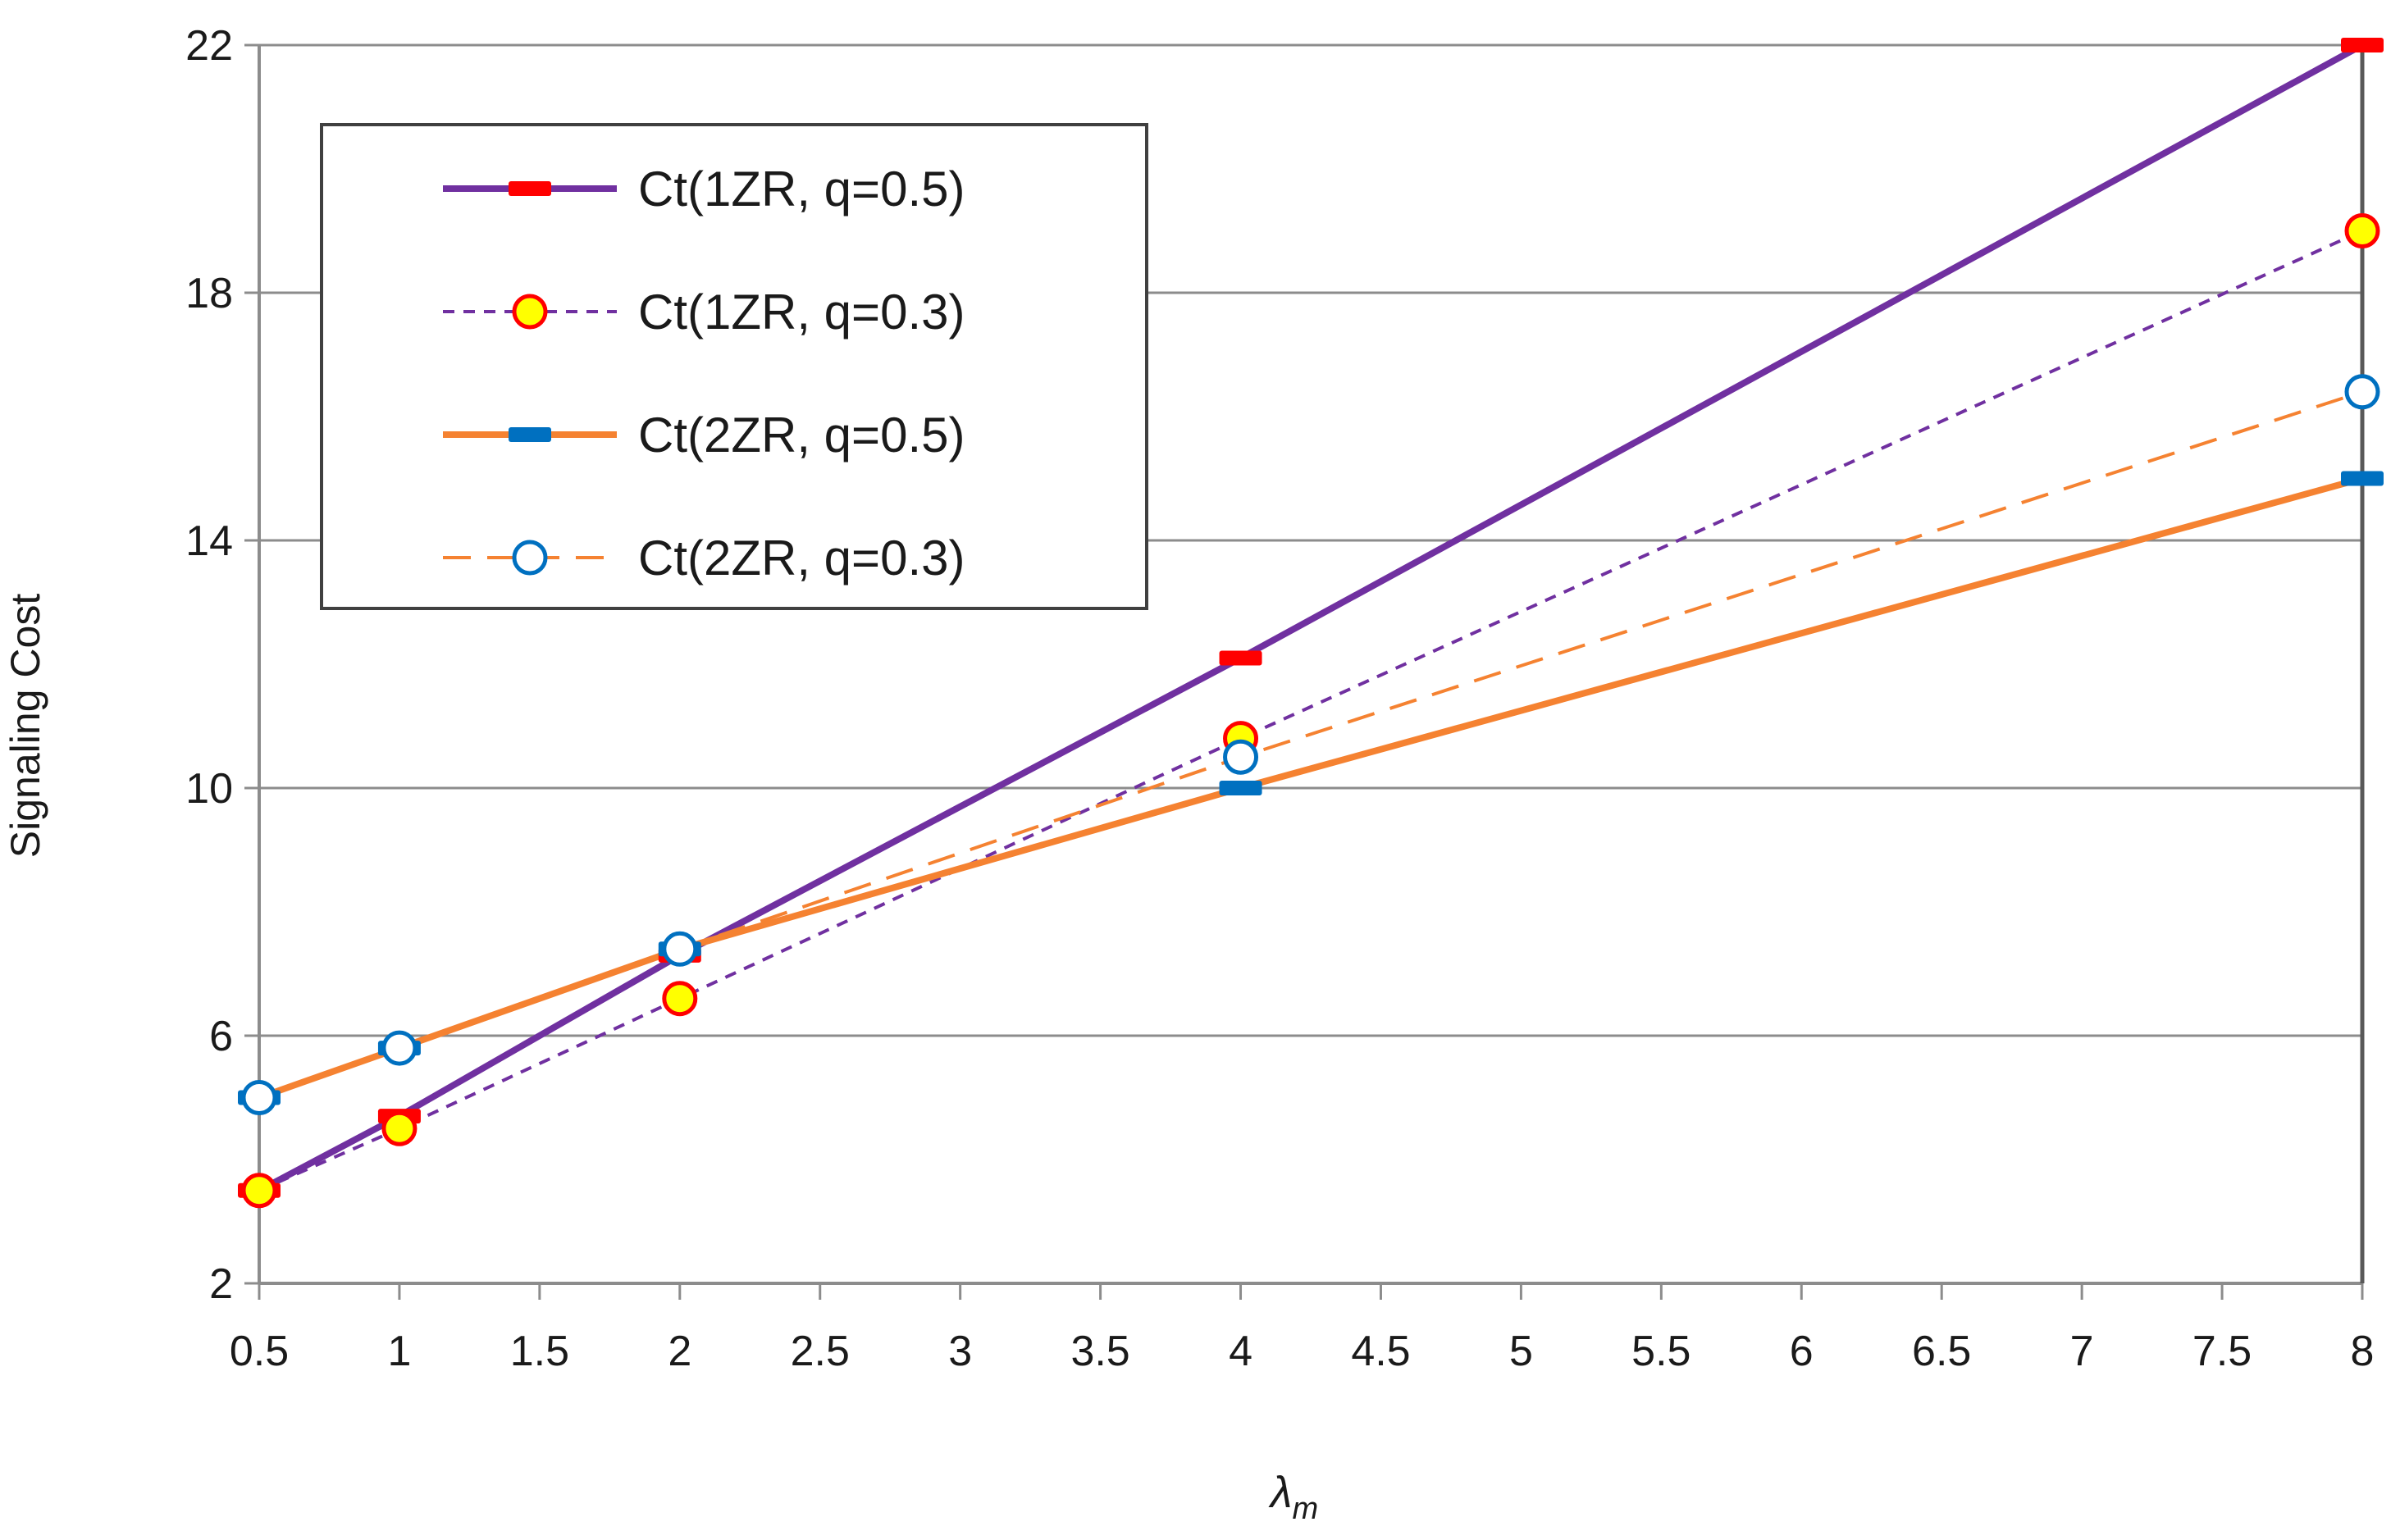 This screenshot has height=1540, width=2400. I want to click on x-tick-label: 7, so click(2082, 1351).